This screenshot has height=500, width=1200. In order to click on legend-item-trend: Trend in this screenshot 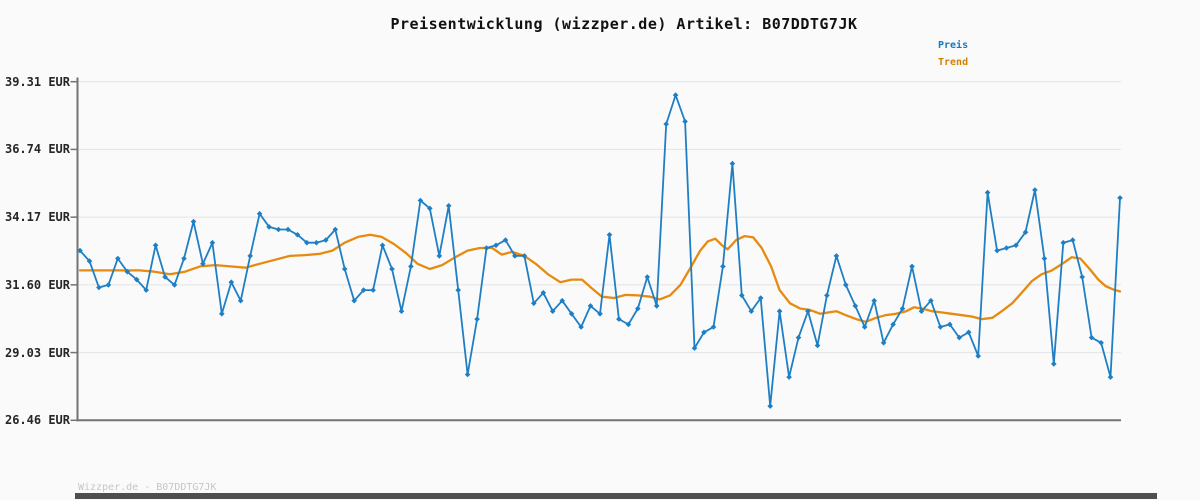, I will do `click(953, 62)`.